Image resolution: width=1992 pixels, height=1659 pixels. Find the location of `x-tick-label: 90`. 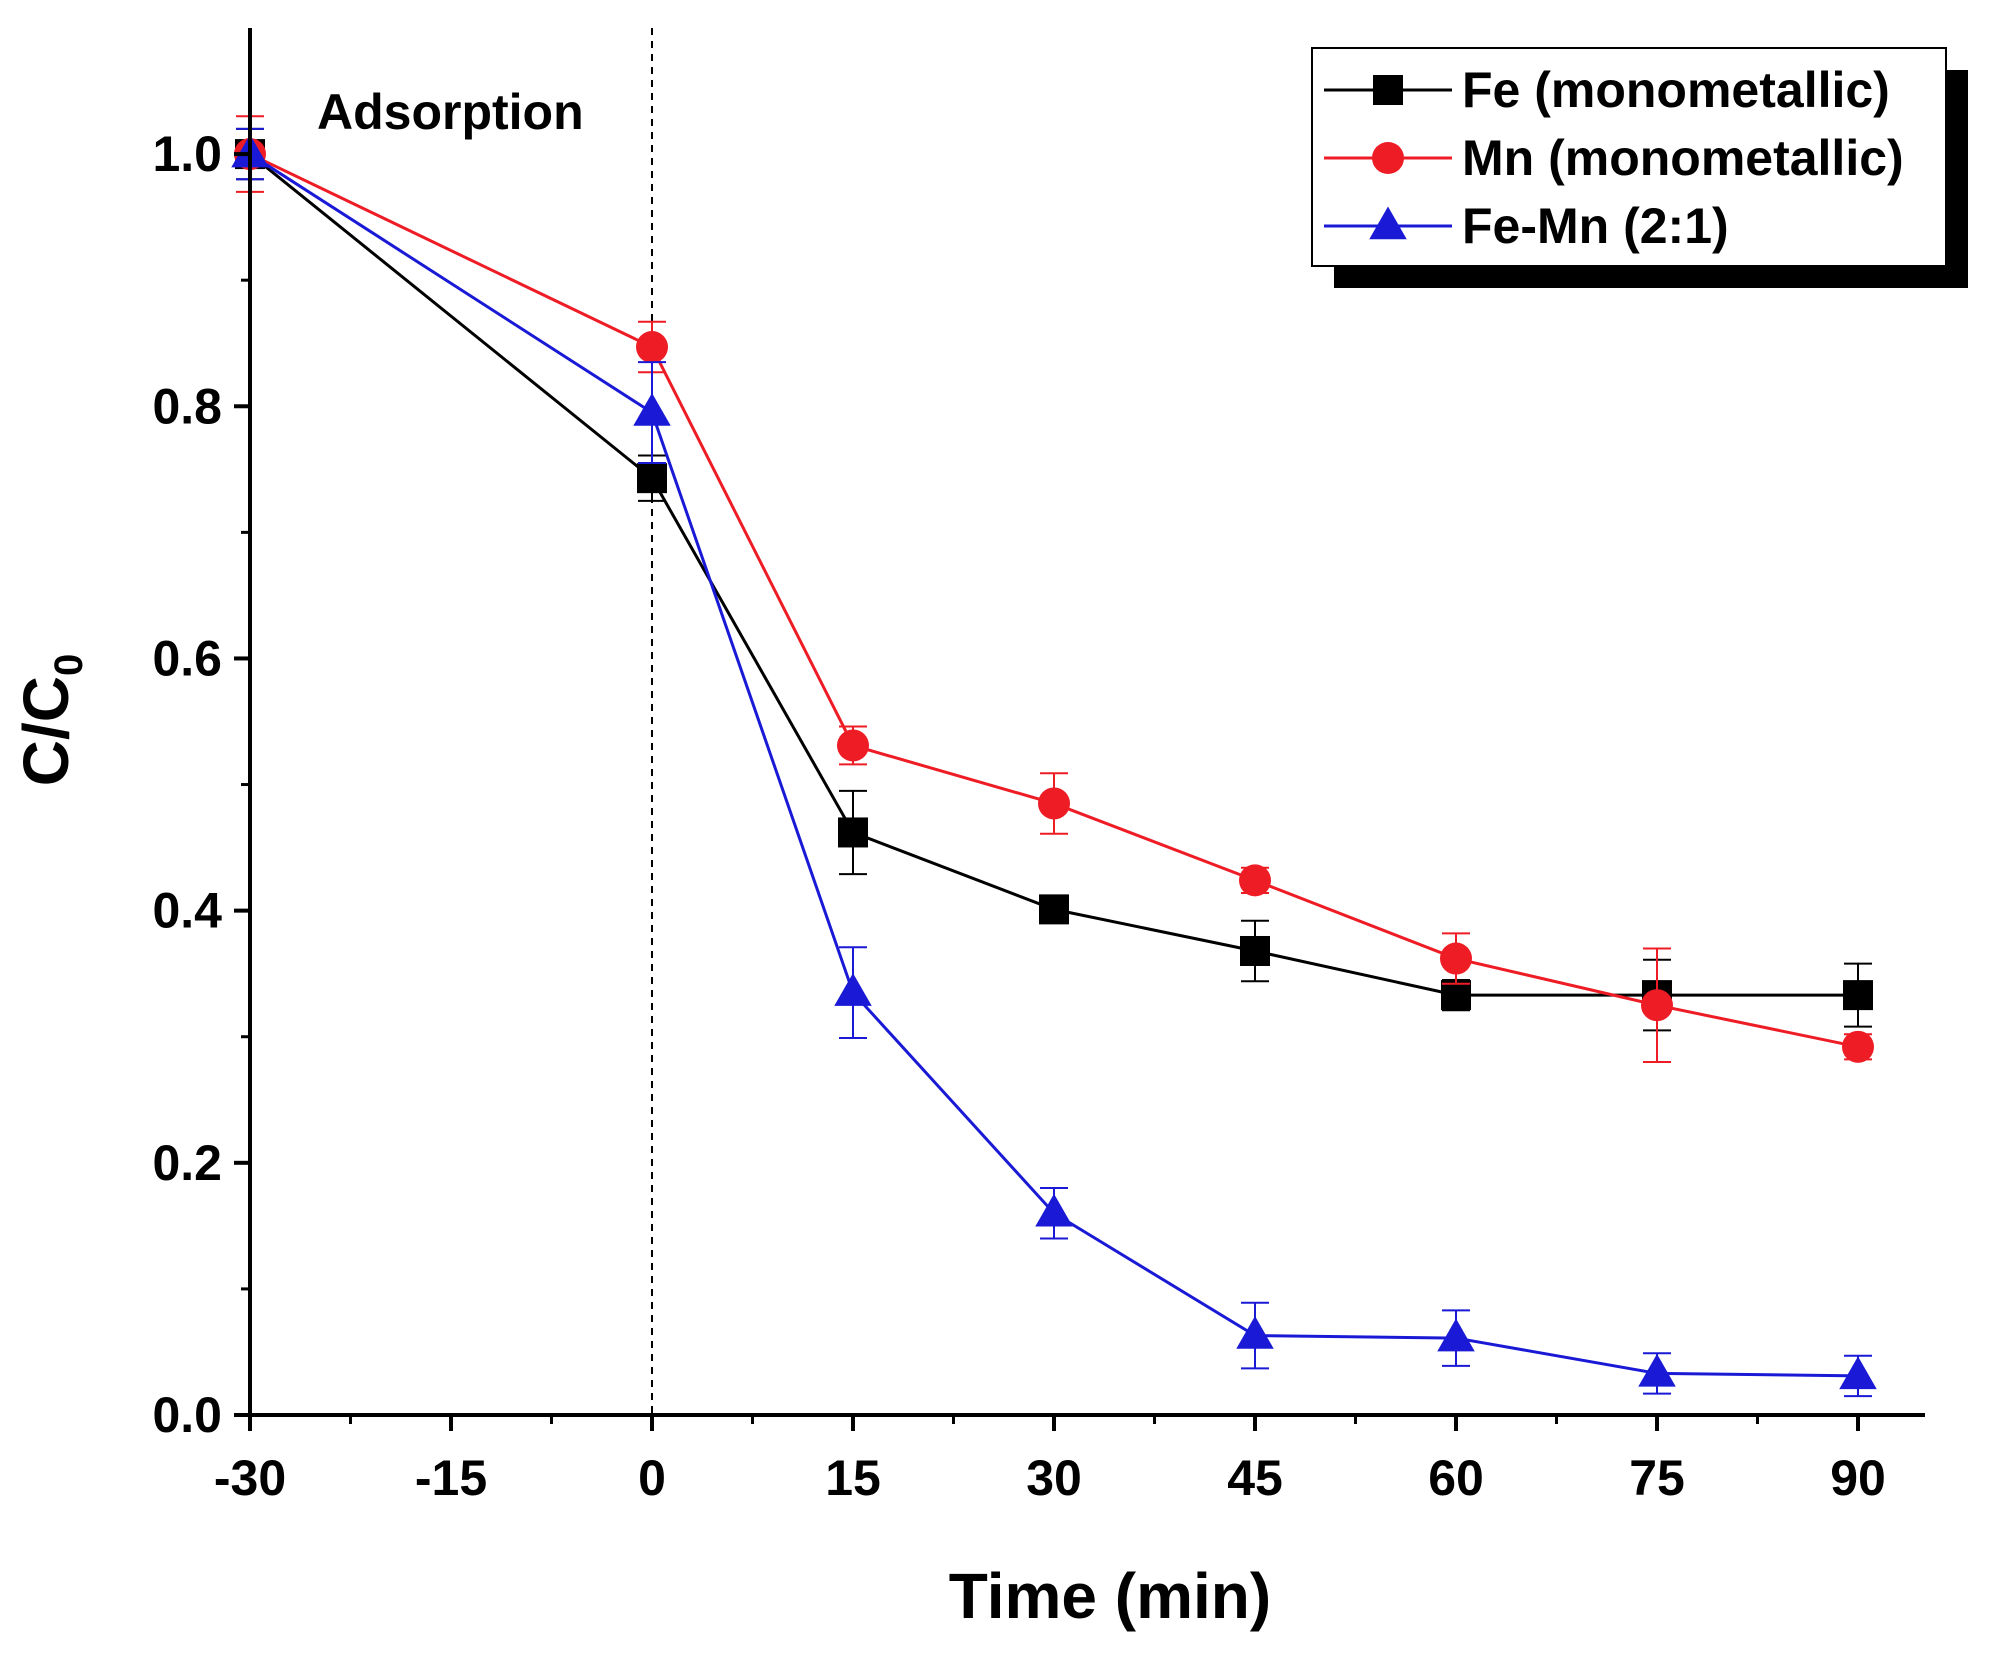

x-tick-label: 90 is located at coordinates (1858, 1478).